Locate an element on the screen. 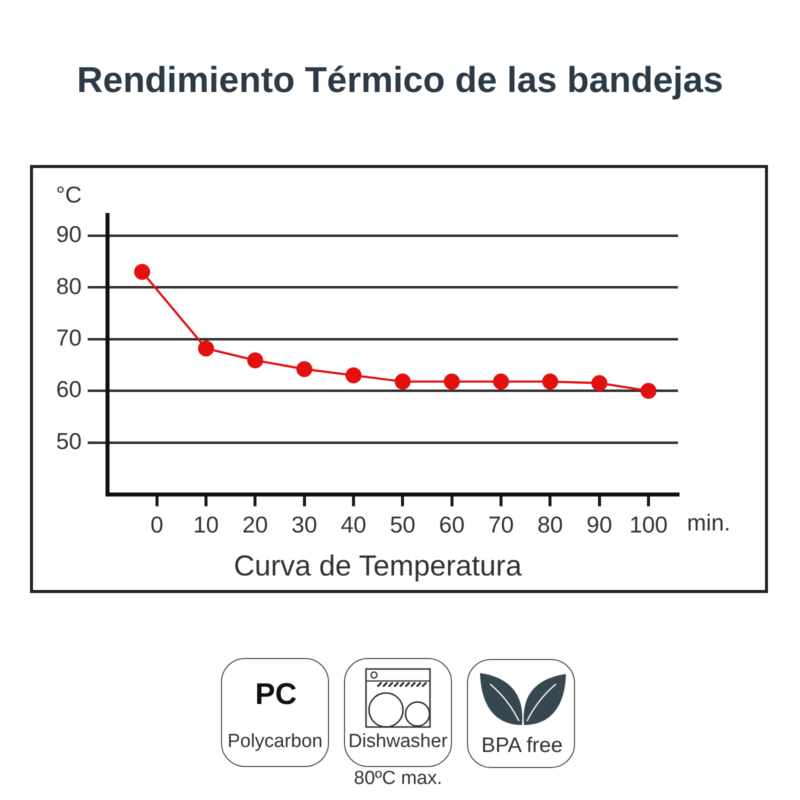 This screenshot has height=800, width=800. x-tick-label: 100 is located at coordinates (648, 524).